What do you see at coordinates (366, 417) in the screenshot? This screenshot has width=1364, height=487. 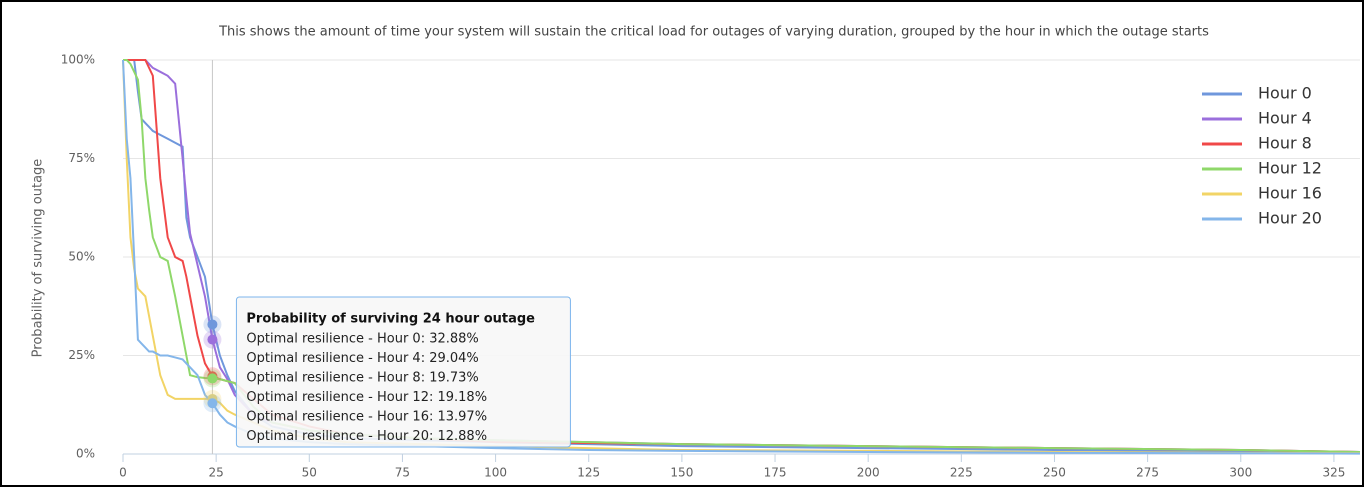 I see `tooltip-item: Optimal resilience - Hour 16: 13.97%` at bounding box center [366, 417].